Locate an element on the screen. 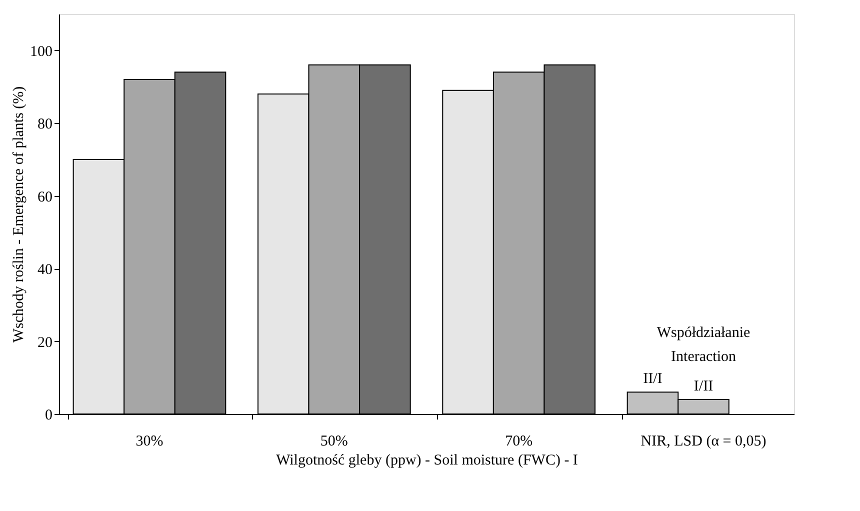 The height and width of the screenshot is (511, 860). y-tick-label: 100 is located at coordinates (41, 52).